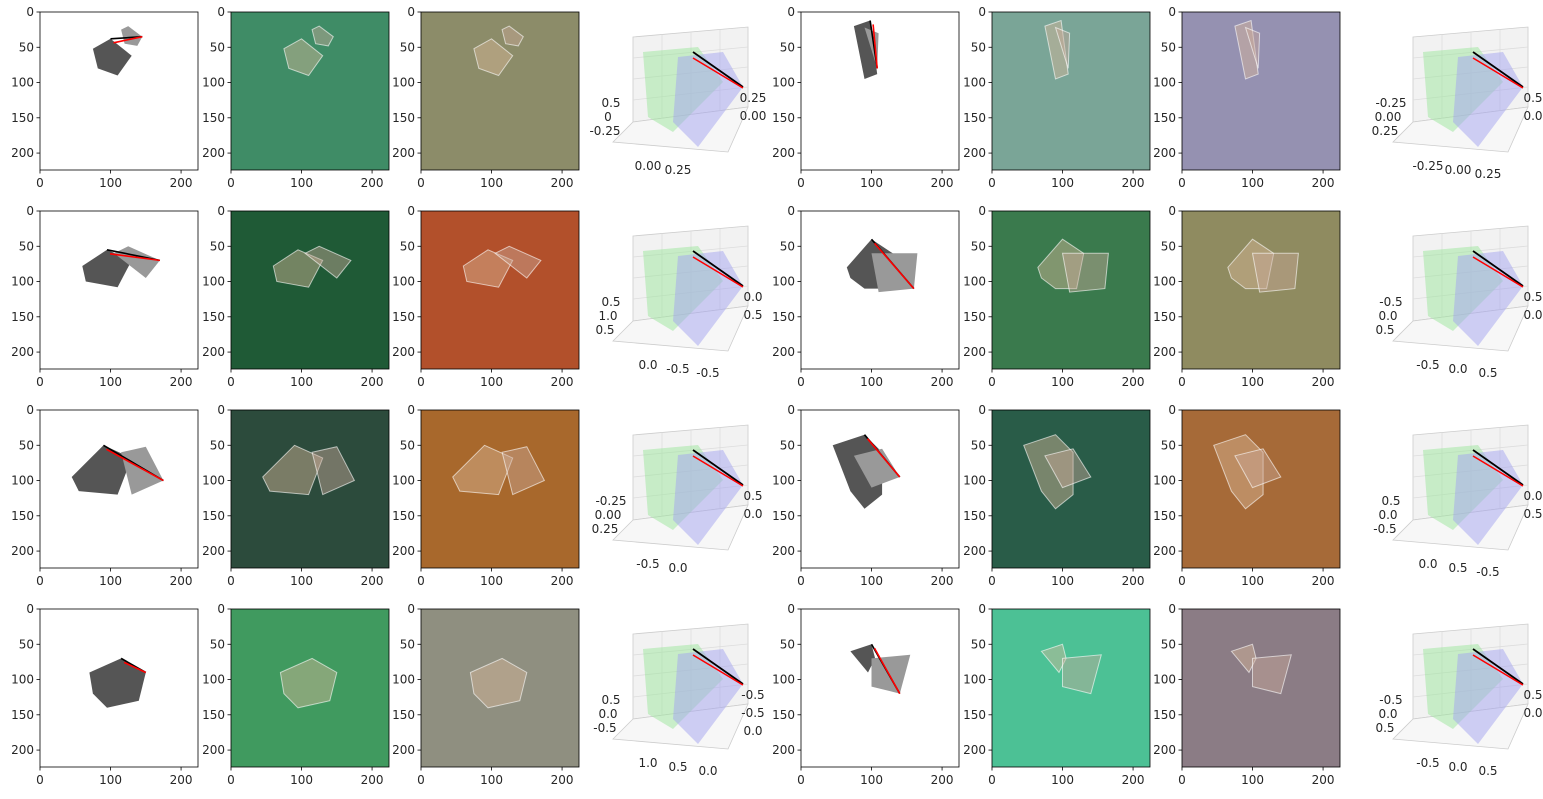 The image size is (1543, 799). Describe the element at coordinates (678, 170) in the screenshot. I see `3d-tick-label: 0.25` at that location.